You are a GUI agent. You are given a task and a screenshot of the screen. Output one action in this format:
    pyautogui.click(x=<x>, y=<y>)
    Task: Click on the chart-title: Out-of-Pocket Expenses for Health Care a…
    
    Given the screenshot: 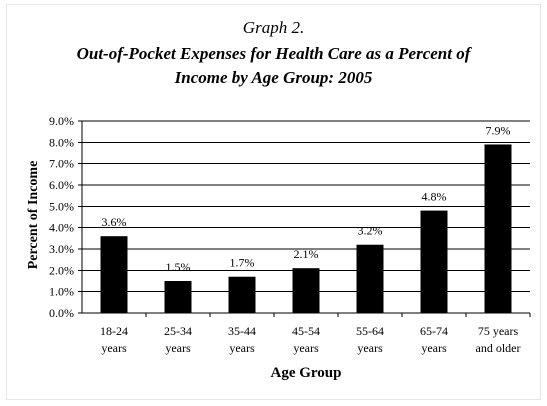 What is the action you would take?
    pyautogui.click(x=273, y=66)
    